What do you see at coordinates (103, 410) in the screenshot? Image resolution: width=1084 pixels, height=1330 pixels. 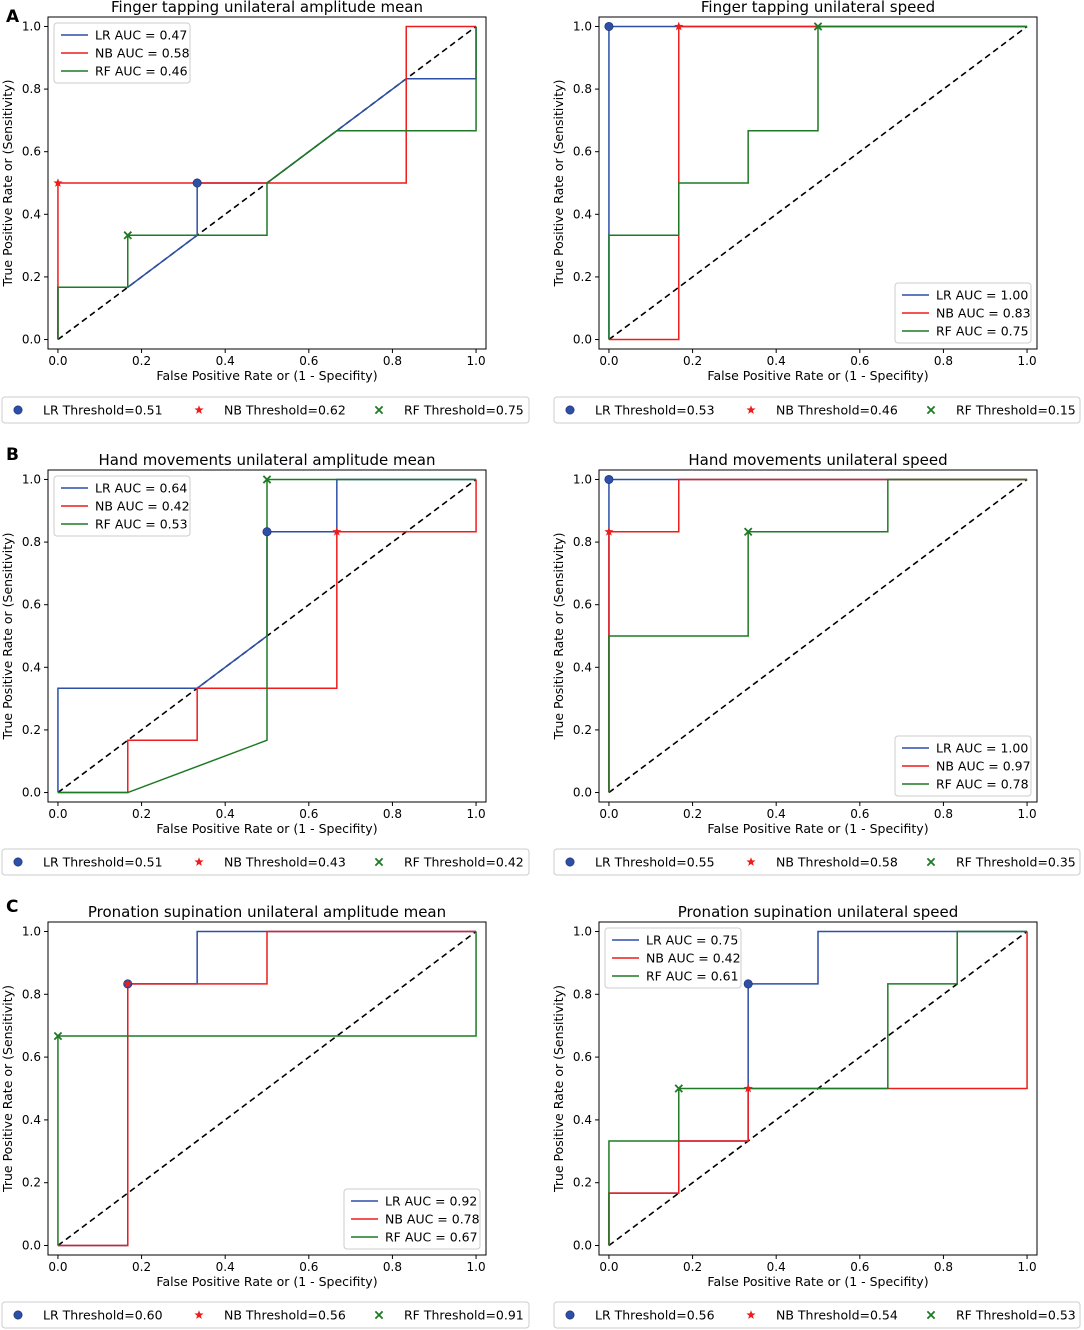 I see `panel-1-threshold-lr-label: LR Threshold=0.51` at bounding box center [103, 410].